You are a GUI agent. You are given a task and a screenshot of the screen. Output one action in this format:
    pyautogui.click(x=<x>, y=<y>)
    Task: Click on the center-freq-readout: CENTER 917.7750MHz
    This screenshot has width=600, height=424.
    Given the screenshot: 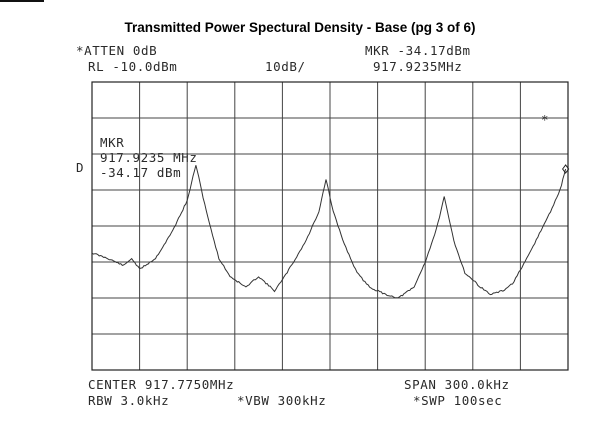 What is the action you would take?
    pyautogui.click(x=161, y=384)
    